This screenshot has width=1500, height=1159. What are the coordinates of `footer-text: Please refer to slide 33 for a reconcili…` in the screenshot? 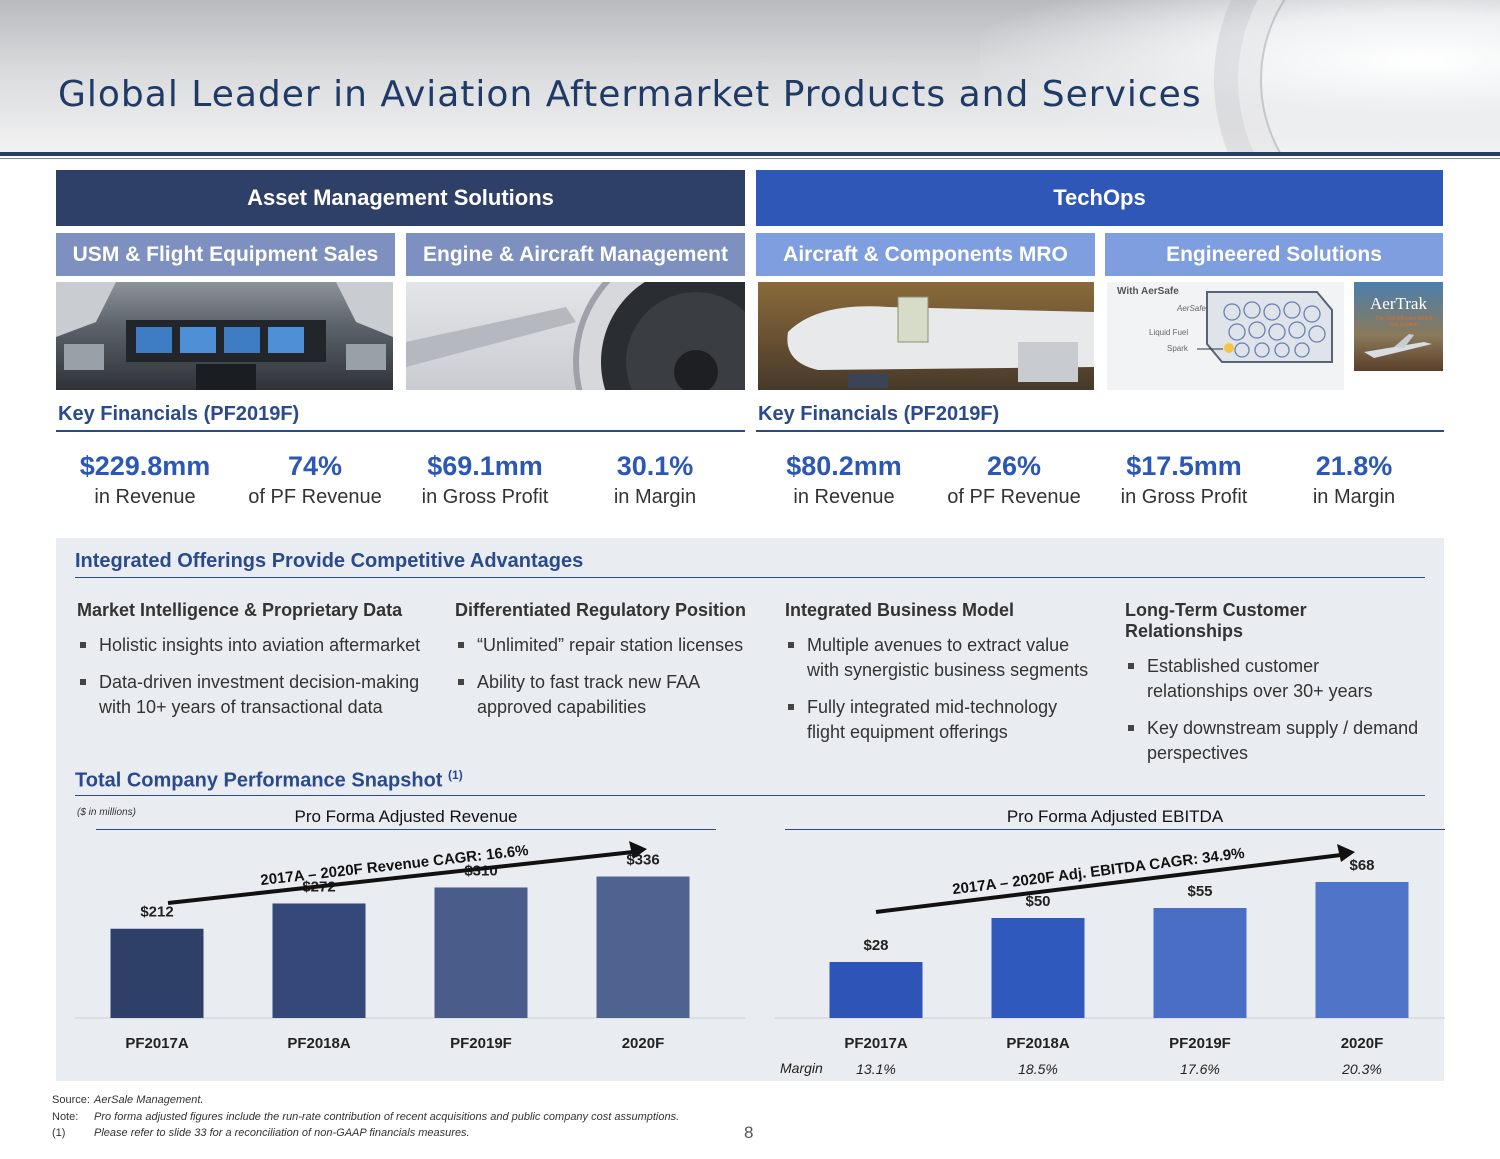 It's located at (282, 1133).